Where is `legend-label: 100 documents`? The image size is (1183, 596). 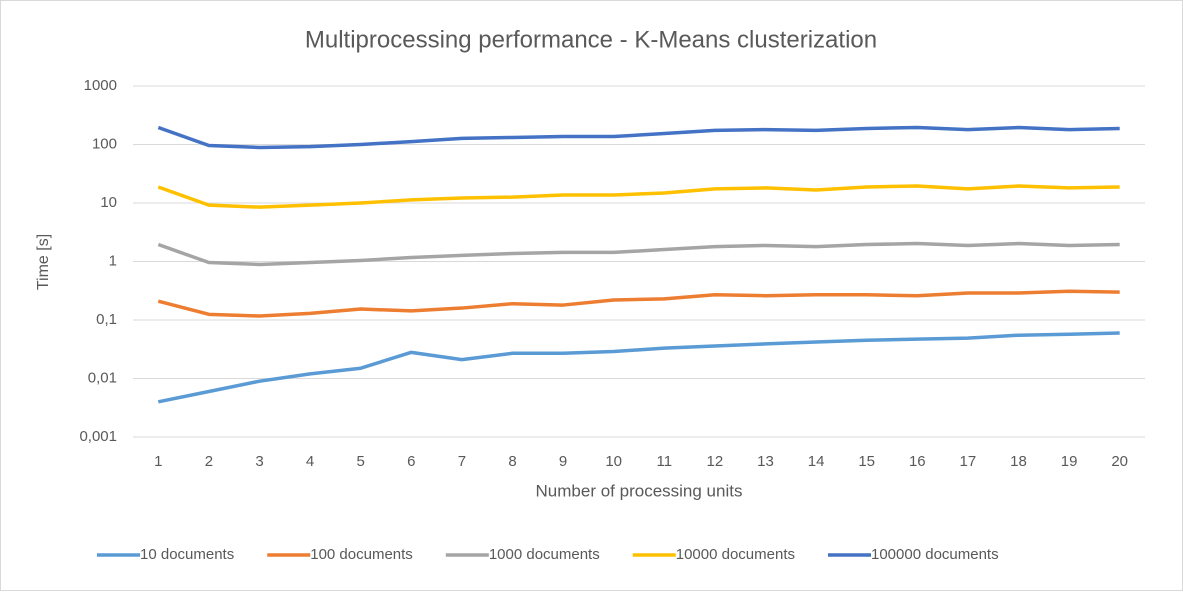
legend-label: 100 documents is located at coordinates (361, 554).